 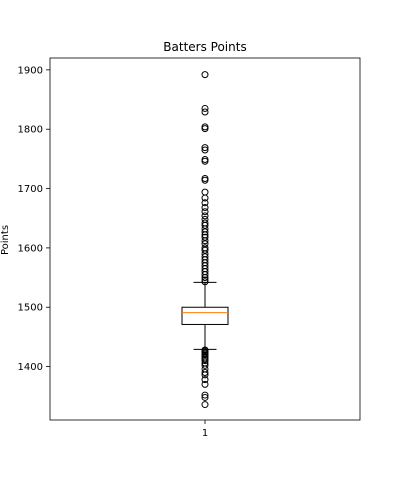 What do you see at coordinates (30, 308) in the screenshot?
I see `y-tick-label: 1500` at bounding box center [30, 308].